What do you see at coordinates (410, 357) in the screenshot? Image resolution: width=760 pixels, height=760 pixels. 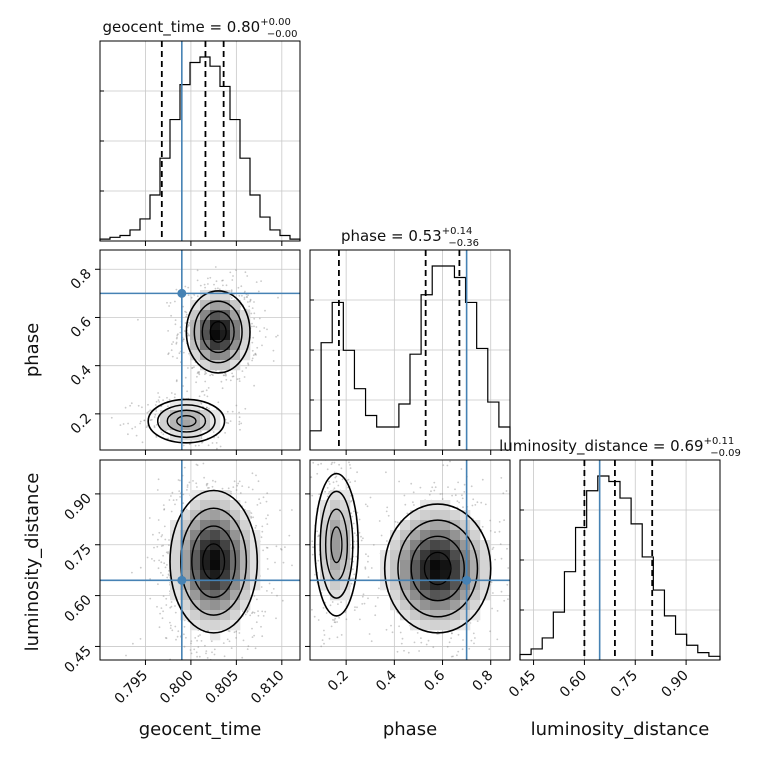 I see `hist-step-line` at bounding box center [410, 357].